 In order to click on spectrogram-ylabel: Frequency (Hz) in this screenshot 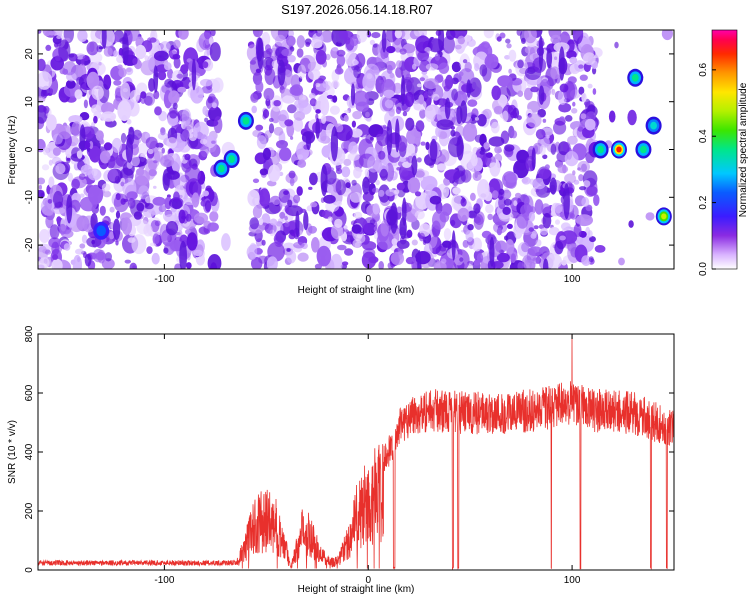, I will do `click(12, 150)`.